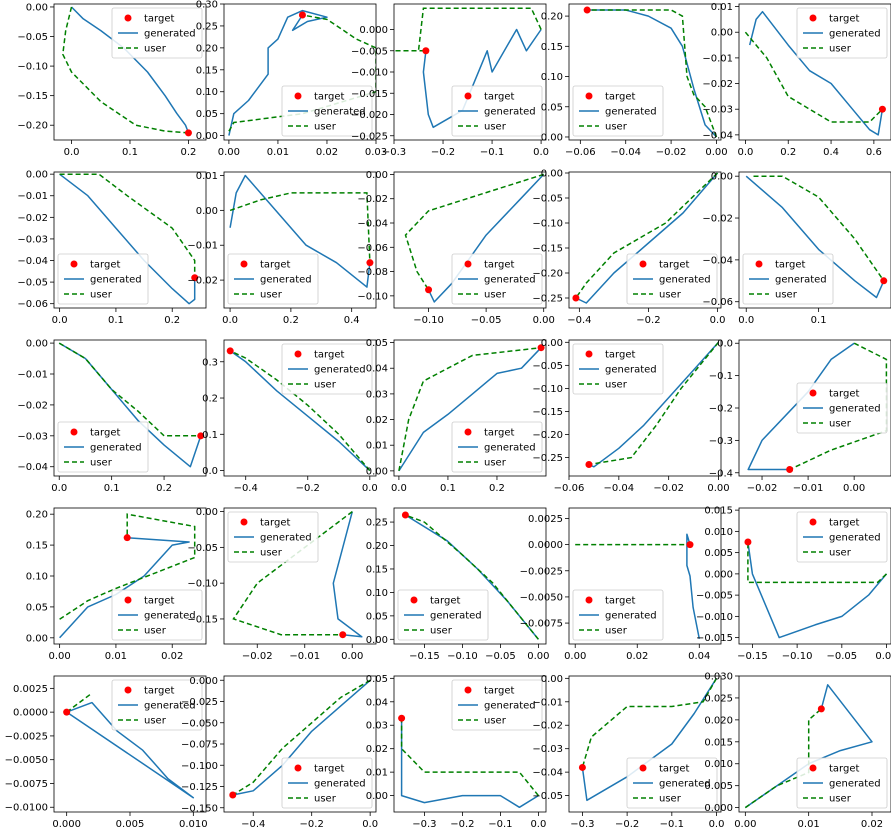 This screenshot has height=835, width=891. Describe the element at coordinates (312, 824) in the screenshot. I see `x-tick-label: −0.2` at that location.